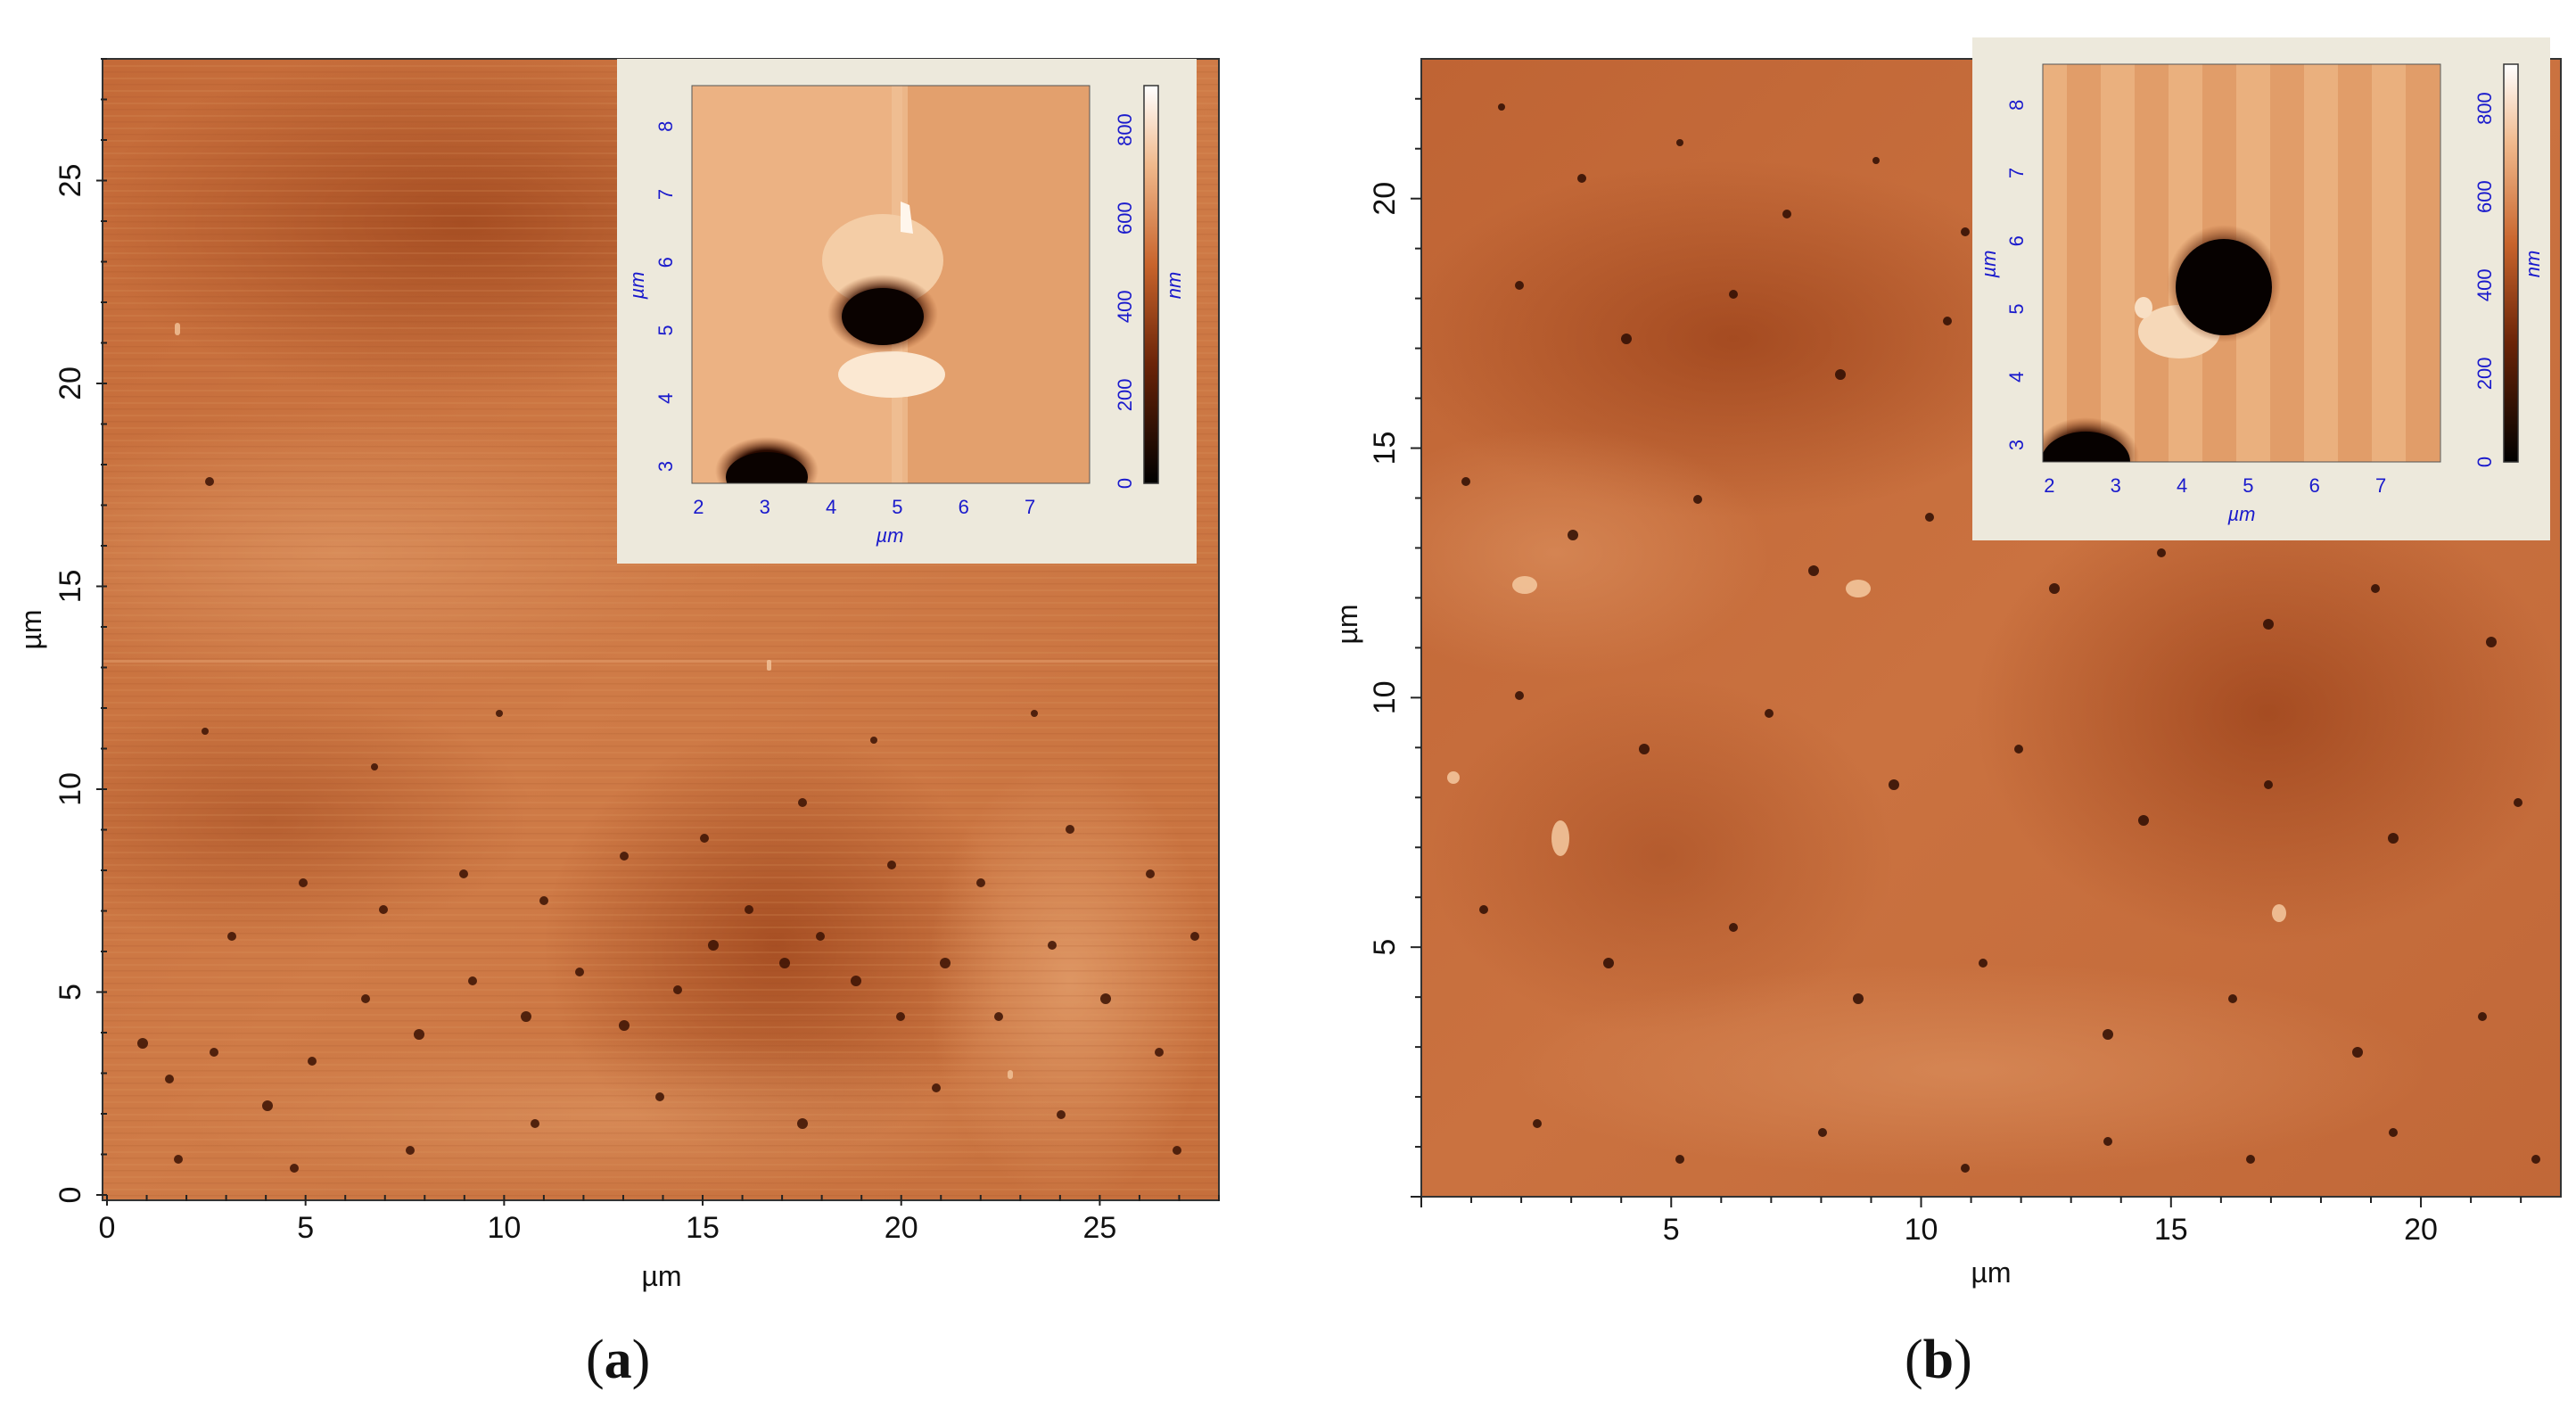 The image size is (2576, 1425). I want to click on x-tick-labels-a: 0 5 10 15 20 25, so click(608, 1228).